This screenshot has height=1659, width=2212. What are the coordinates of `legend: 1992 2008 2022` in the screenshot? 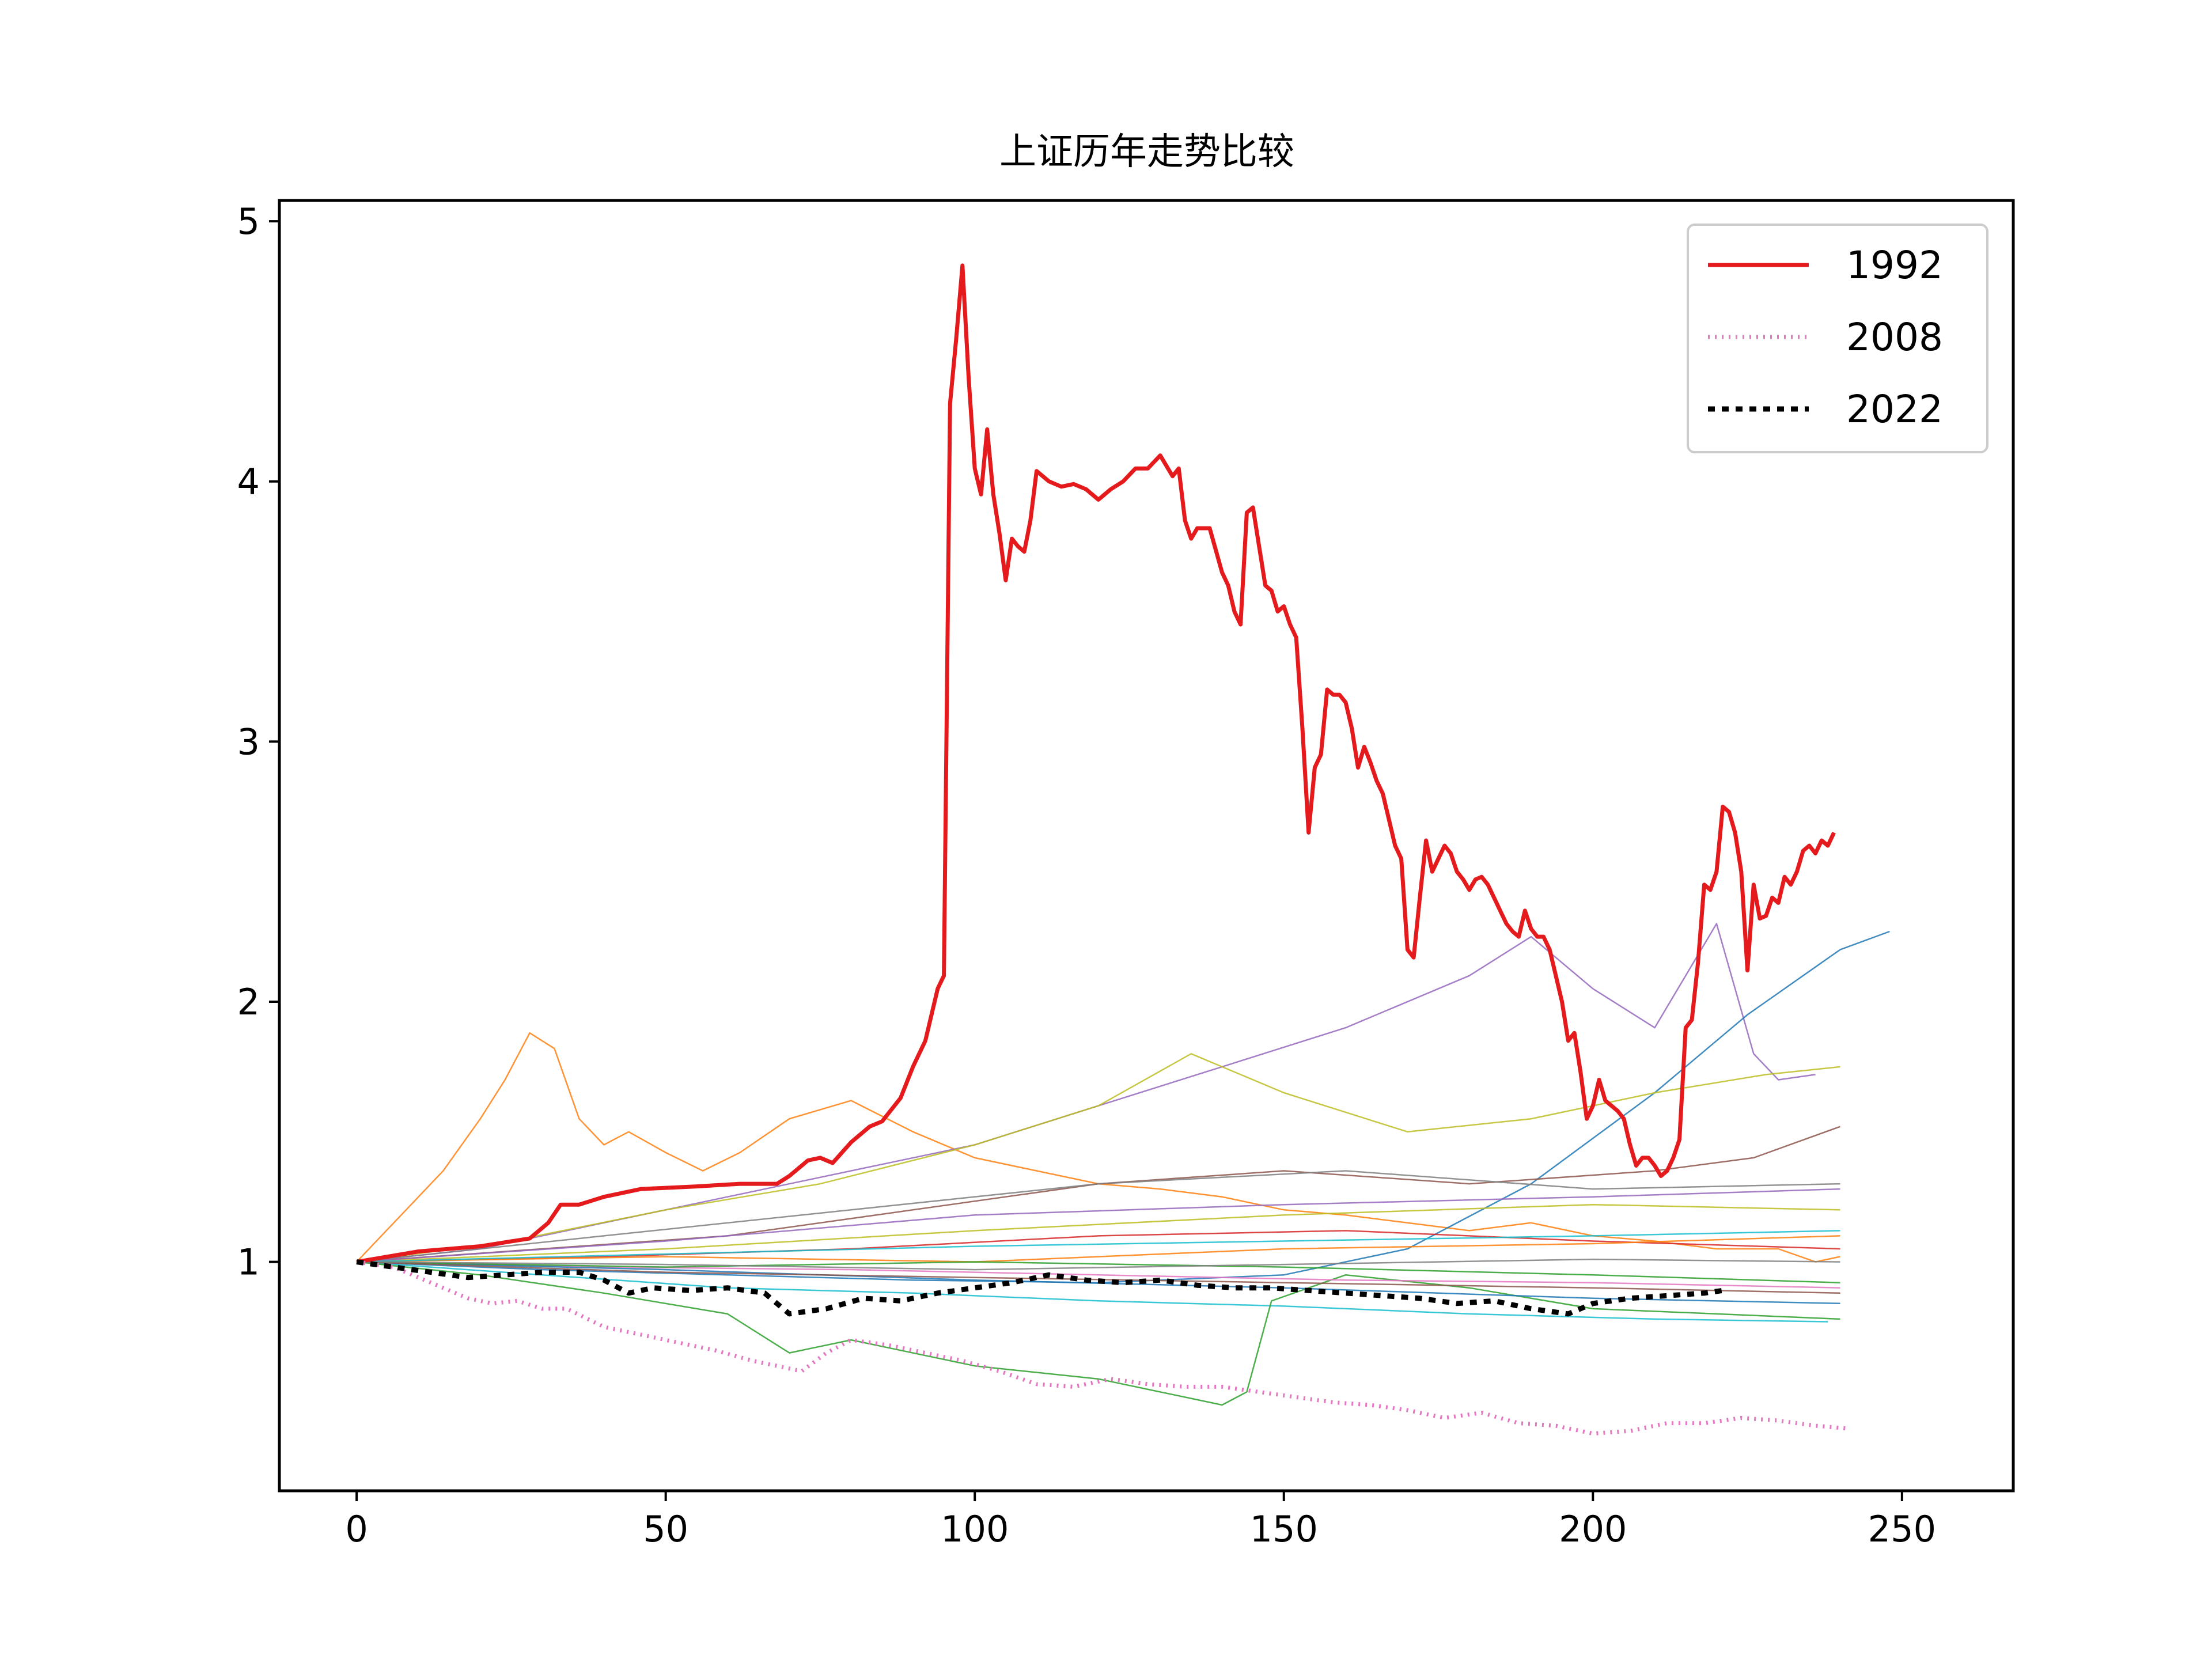 It's located at (1837, 338).